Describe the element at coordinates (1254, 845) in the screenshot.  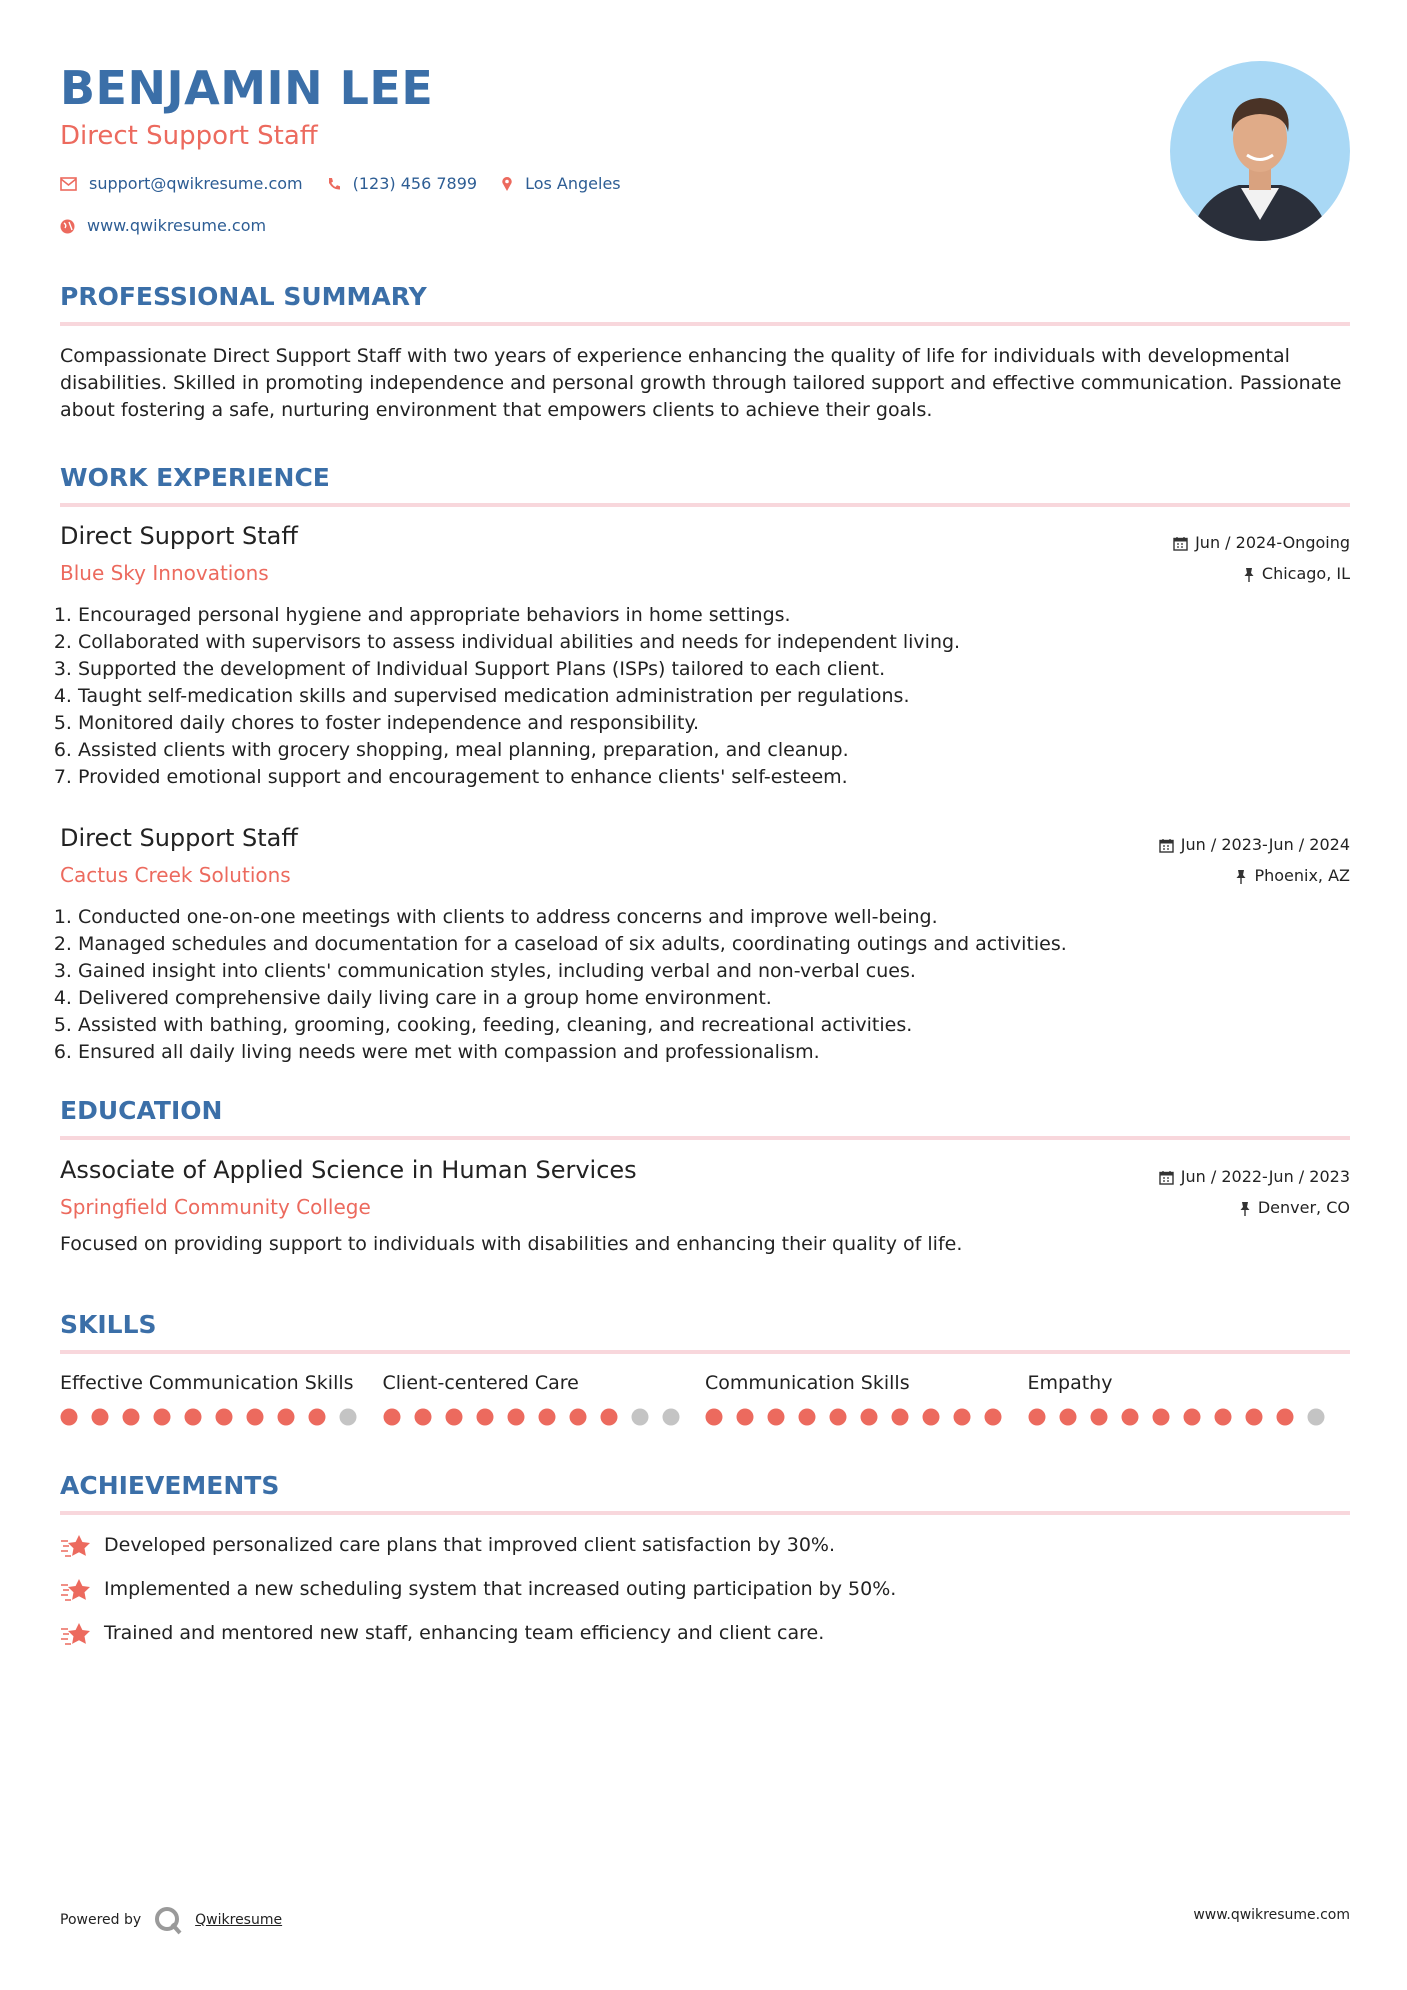
I see `date-row: Jun / 2023-Jun / 2024` at that location.